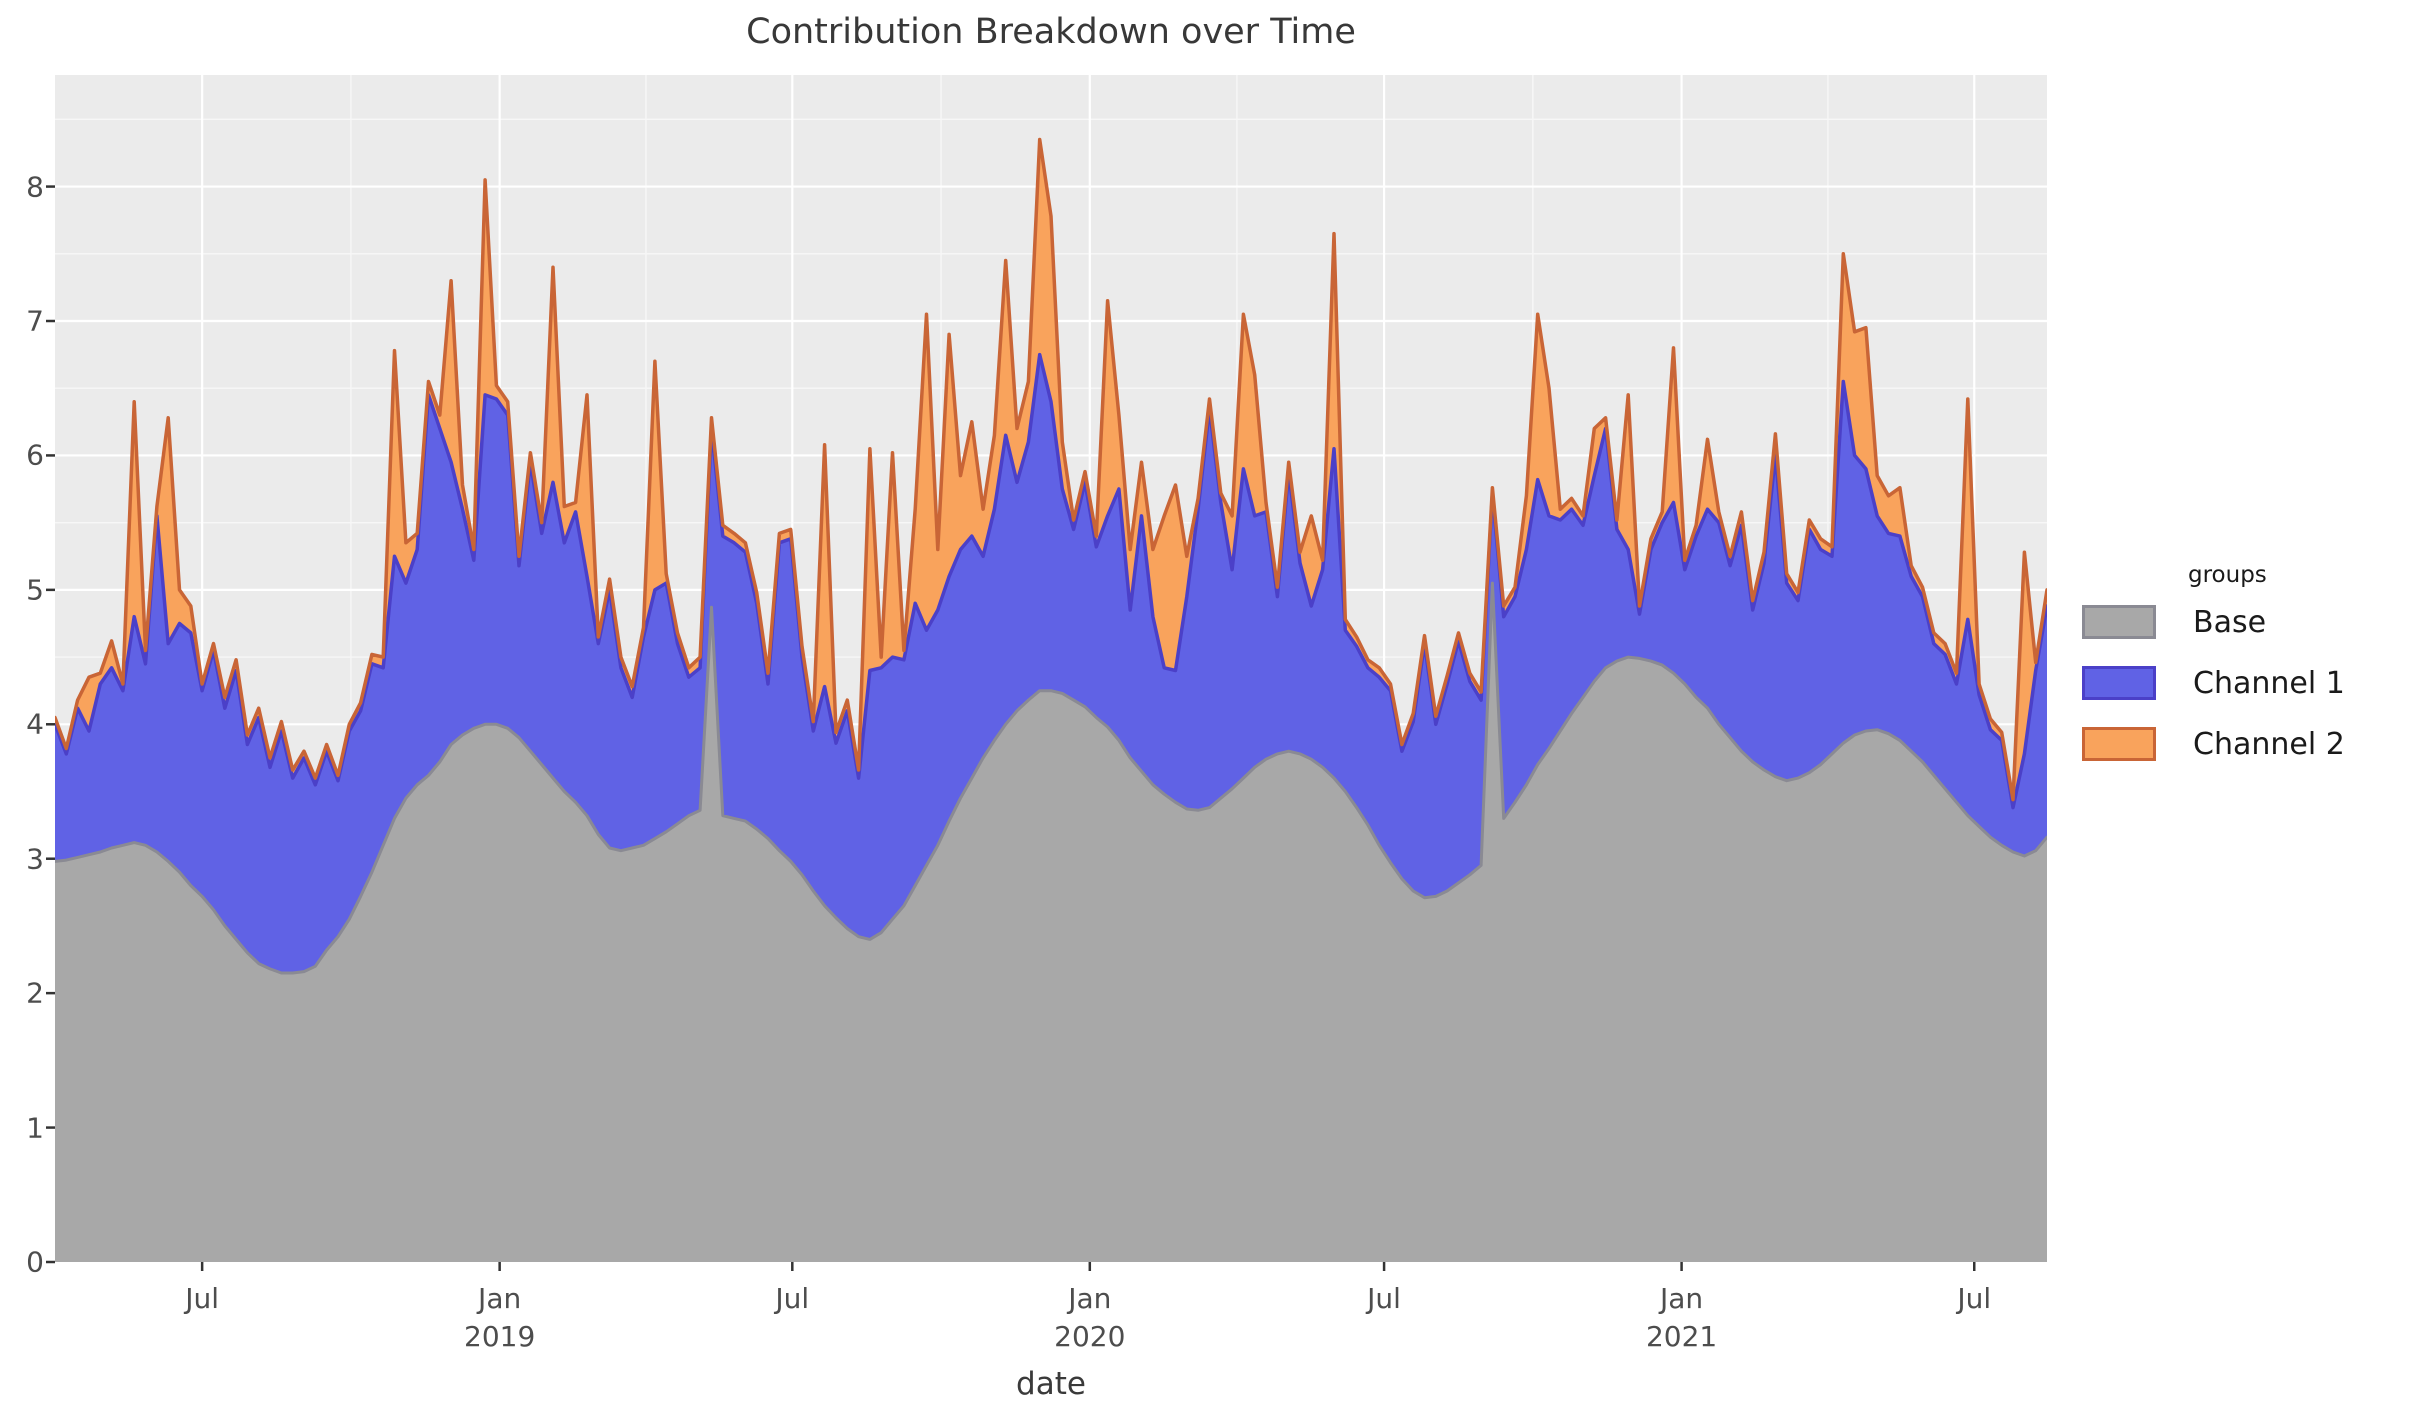  I want to click on x-tick-label: Jan 2019, so click(500, 1317).